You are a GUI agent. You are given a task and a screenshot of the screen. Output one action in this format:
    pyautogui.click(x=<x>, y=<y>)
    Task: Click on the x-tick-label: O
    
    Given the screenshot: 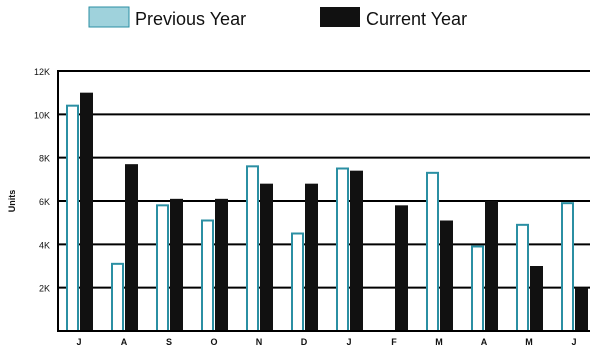 What is the action you would take?
    pyautogui.click(x=213, y=341)
    